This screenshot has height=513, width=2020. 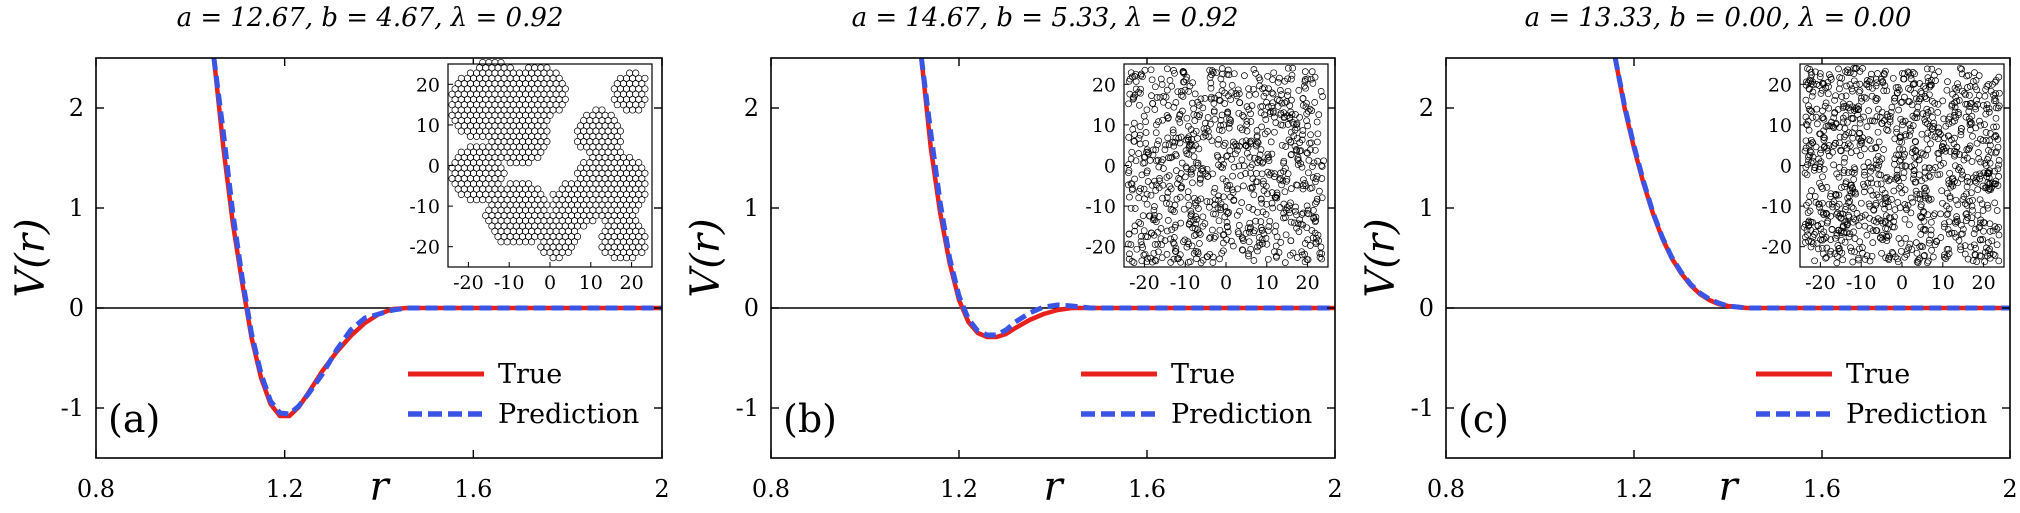 What do you see at coordinates (1045, 18) in the screenshot?
I see `panel-title: a = 14.67, b = 5.33, λ = 0.92` at bounding box center [1045, 18].